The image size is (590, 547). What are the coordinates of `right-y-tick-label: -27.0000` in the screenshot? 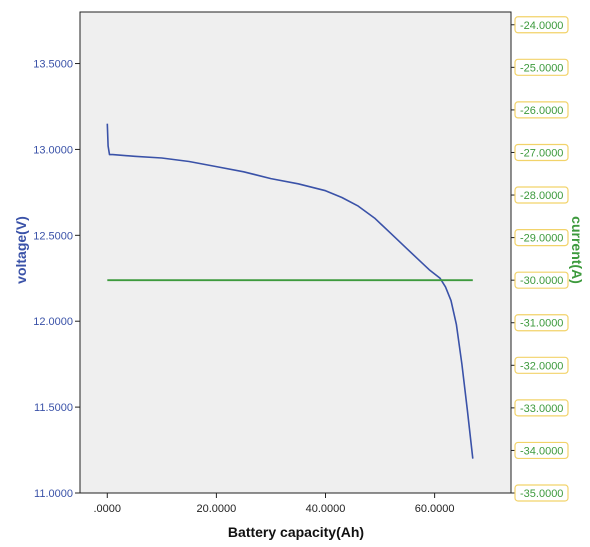 It's located at (541, 153).